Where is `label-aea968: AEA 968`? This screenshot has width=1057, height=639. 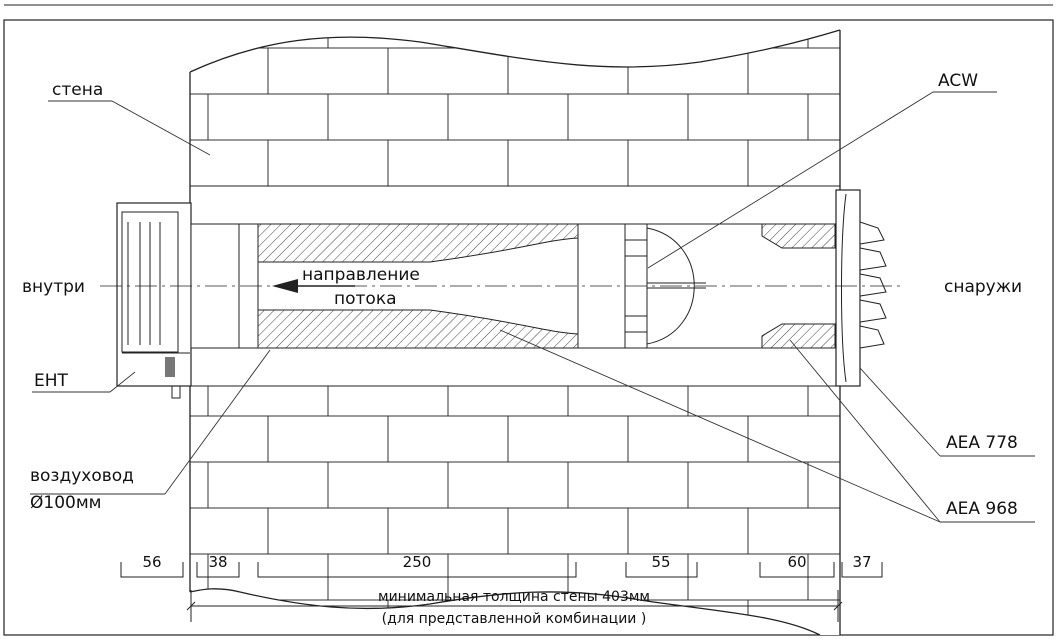
label-aea968: AEA 968 is located at coordinates (982, 509).